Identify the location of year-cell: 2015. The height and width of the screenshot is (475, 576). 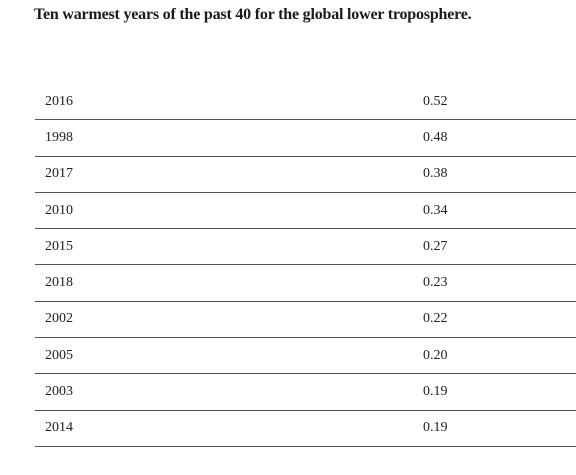
(224, 247).